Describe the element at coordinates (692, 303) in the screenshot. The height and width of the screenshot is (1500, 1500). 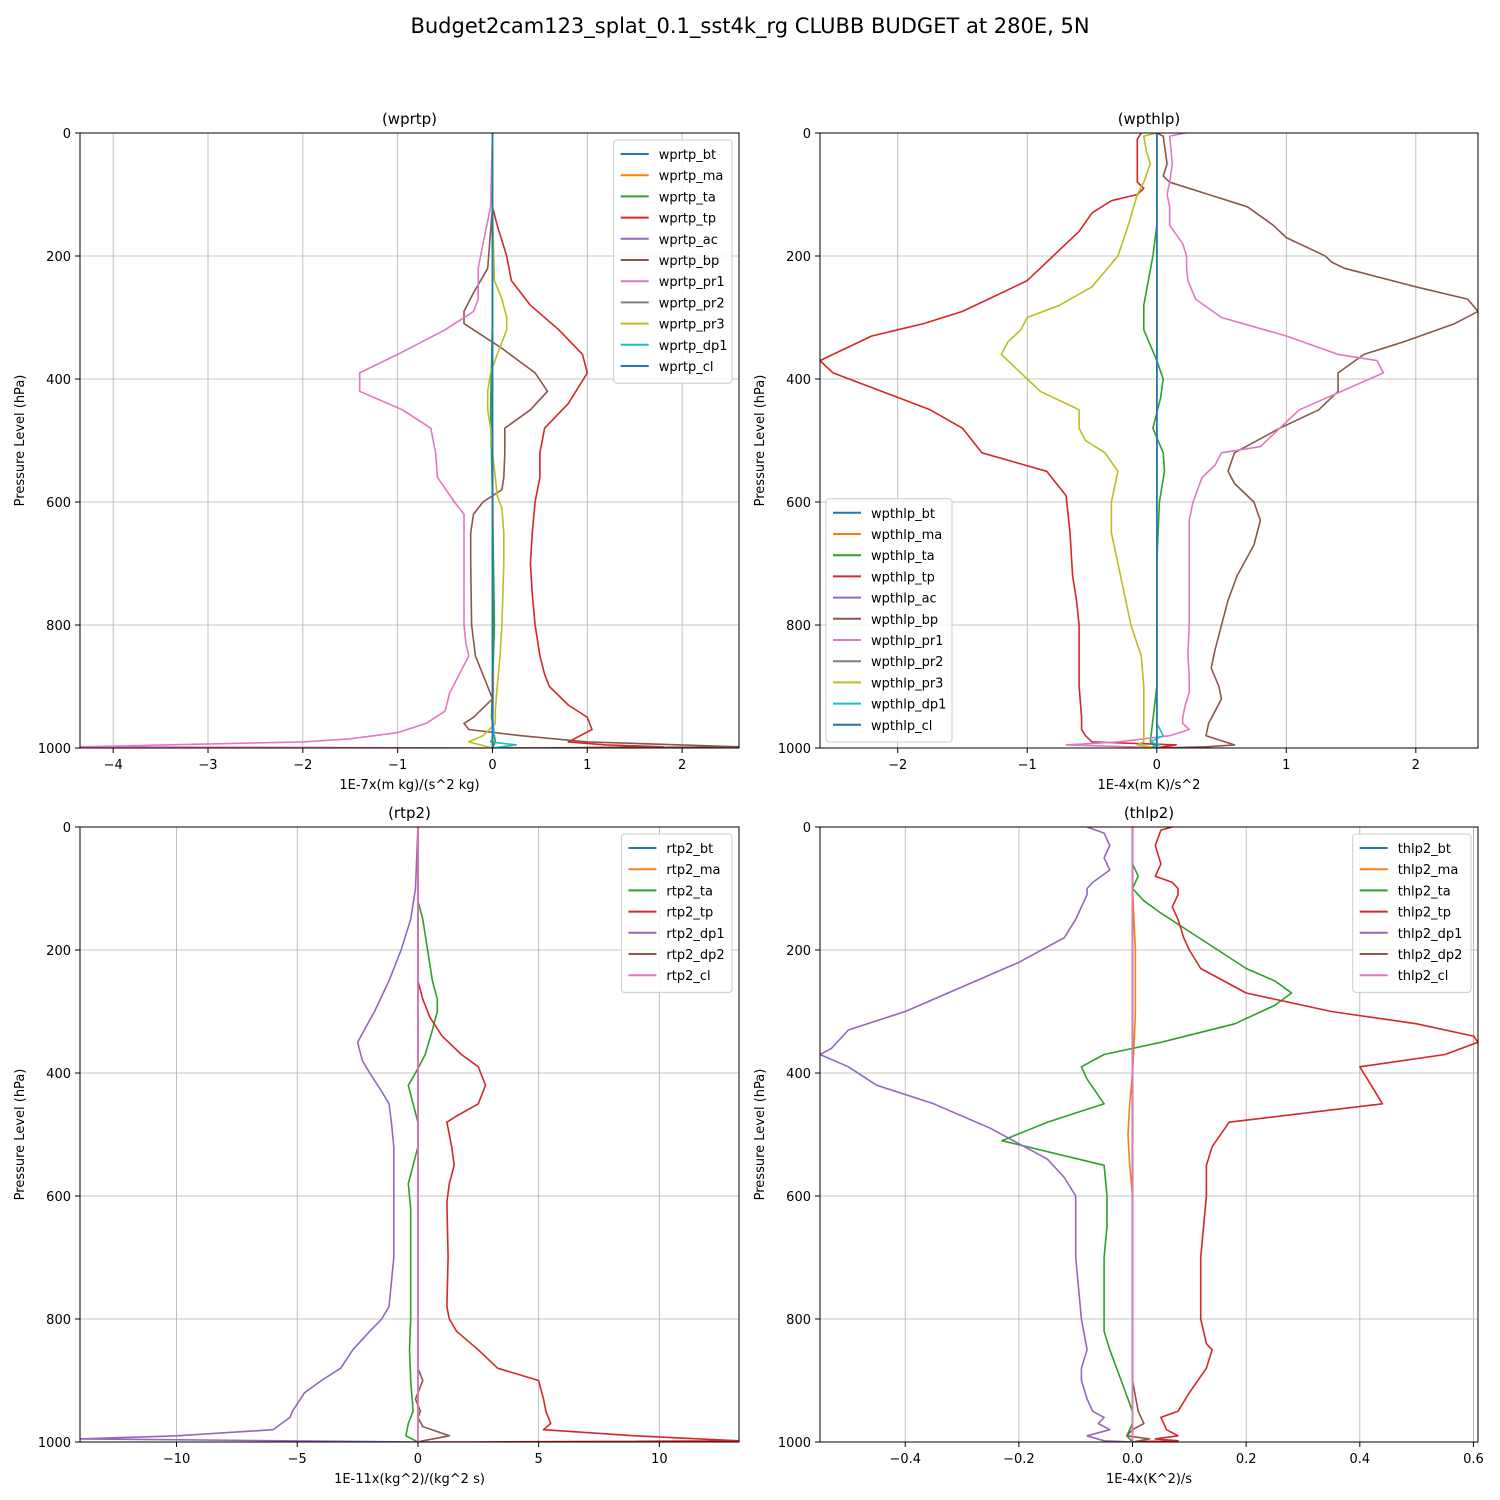
I see `legend-label: wprtp_pr2` at that location.